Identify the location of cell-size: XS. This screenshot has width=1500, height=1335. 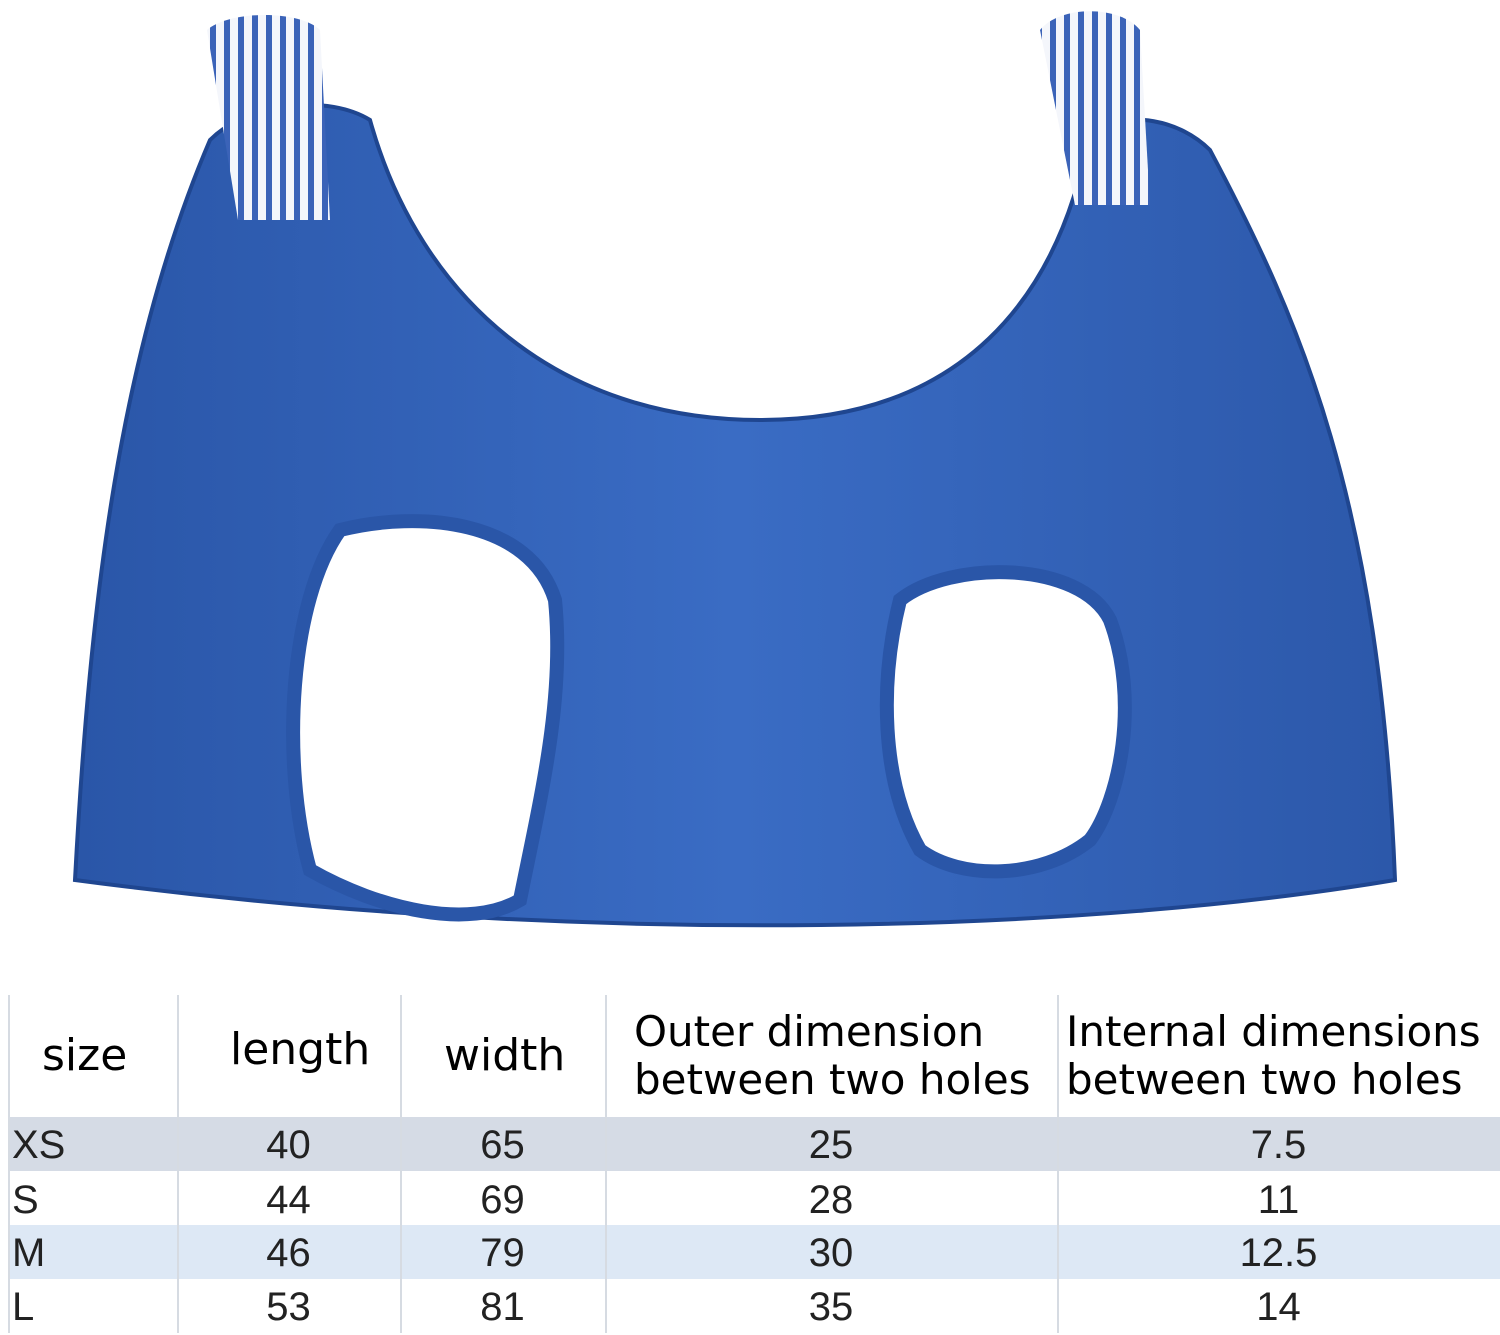
(39, 1145).